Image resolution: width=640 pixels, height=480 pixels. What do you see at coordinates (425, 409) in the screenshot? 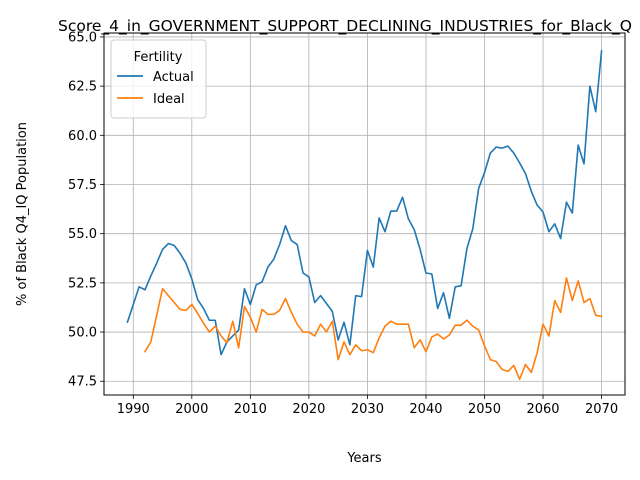
I see `x-tick-label: 2040` at bounding box center [425, 409].